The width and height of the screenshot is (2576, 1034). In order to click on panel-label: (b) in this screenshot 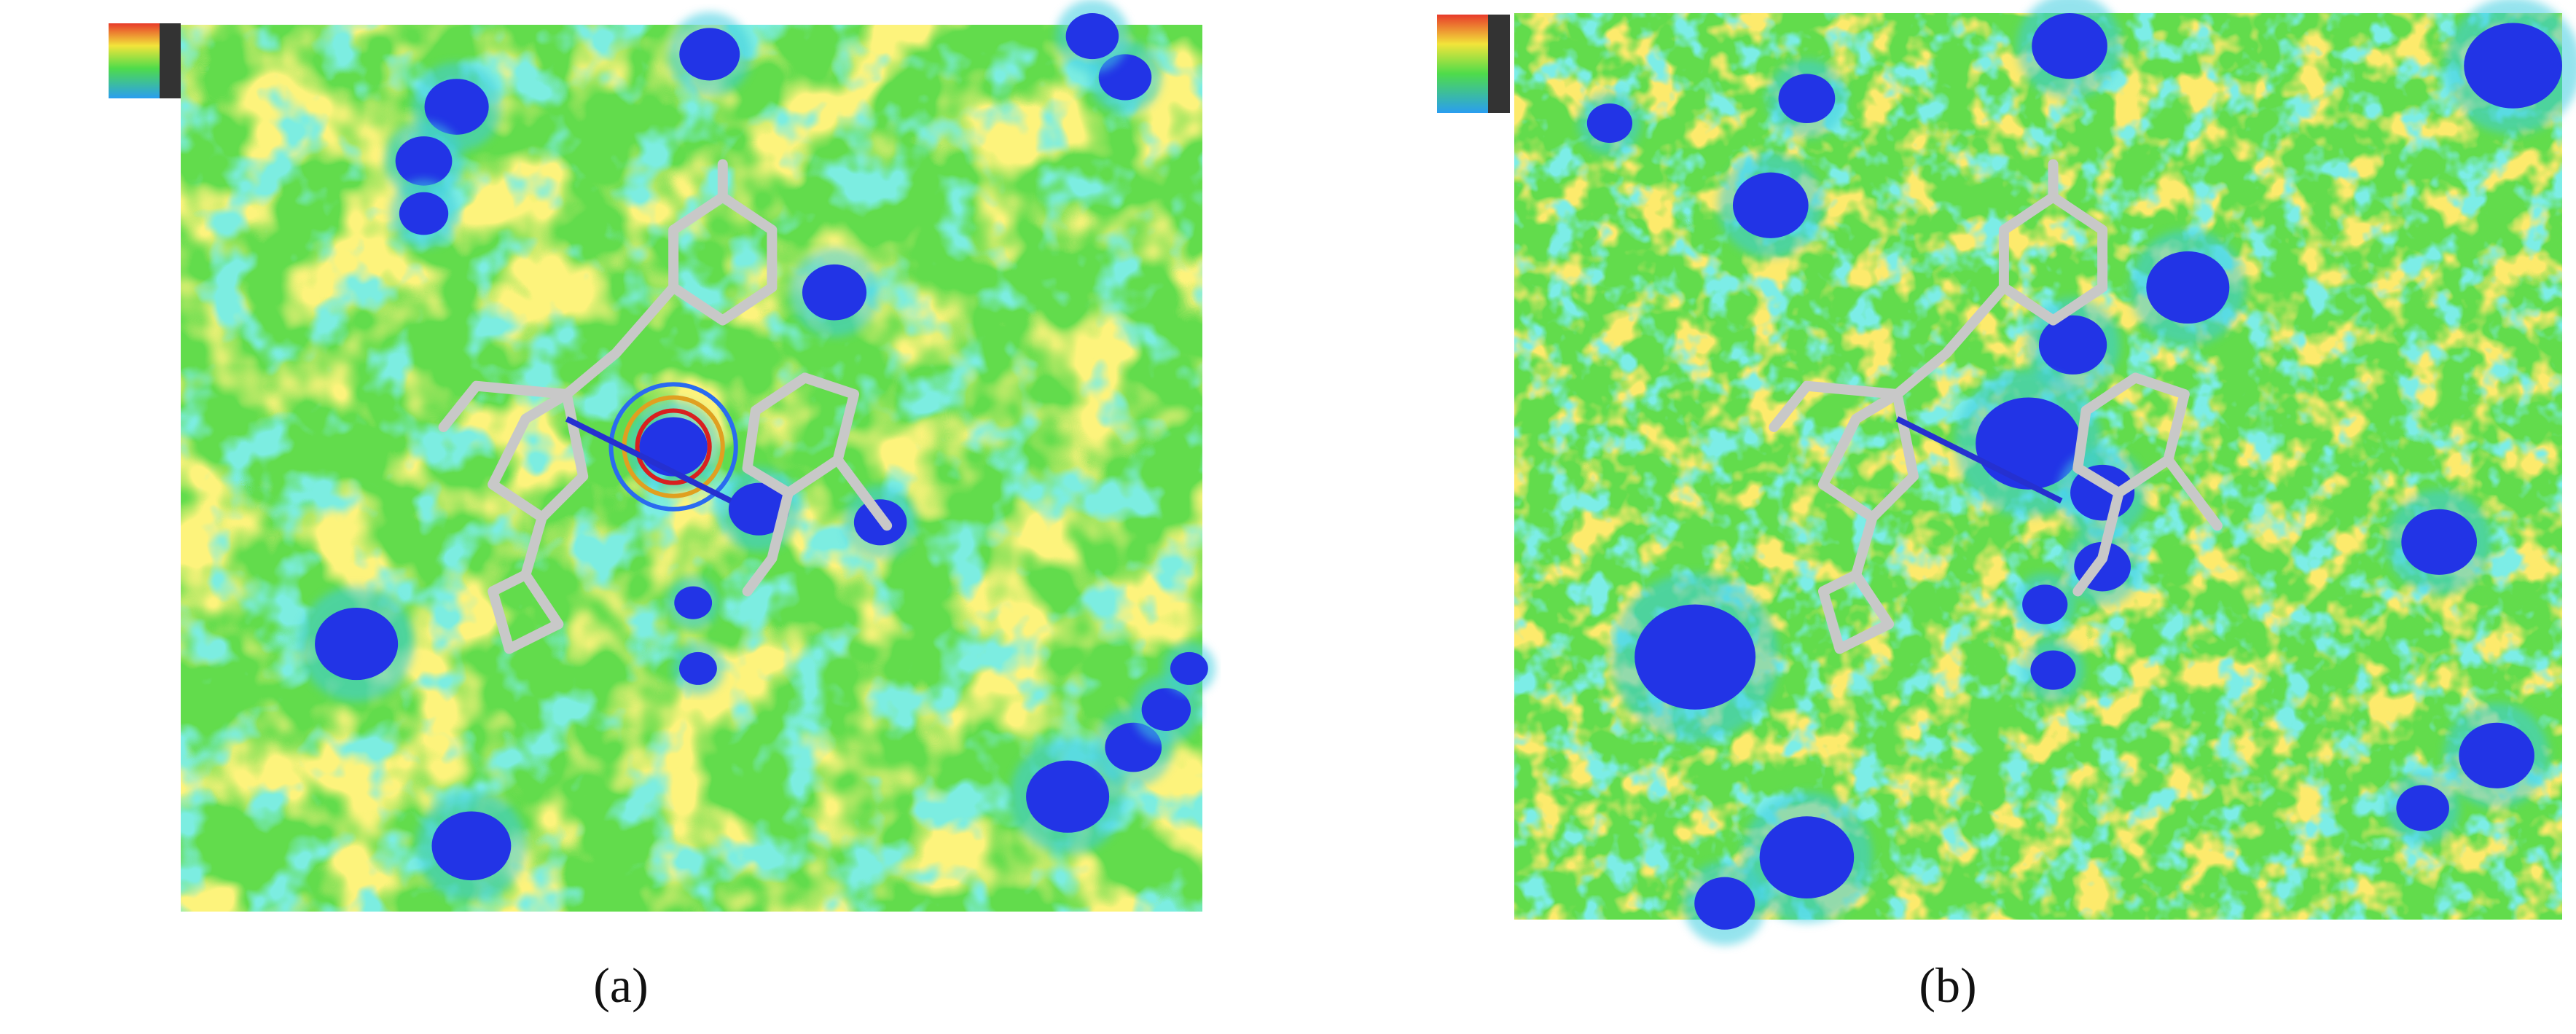, I will do `click(1947, 985)`.